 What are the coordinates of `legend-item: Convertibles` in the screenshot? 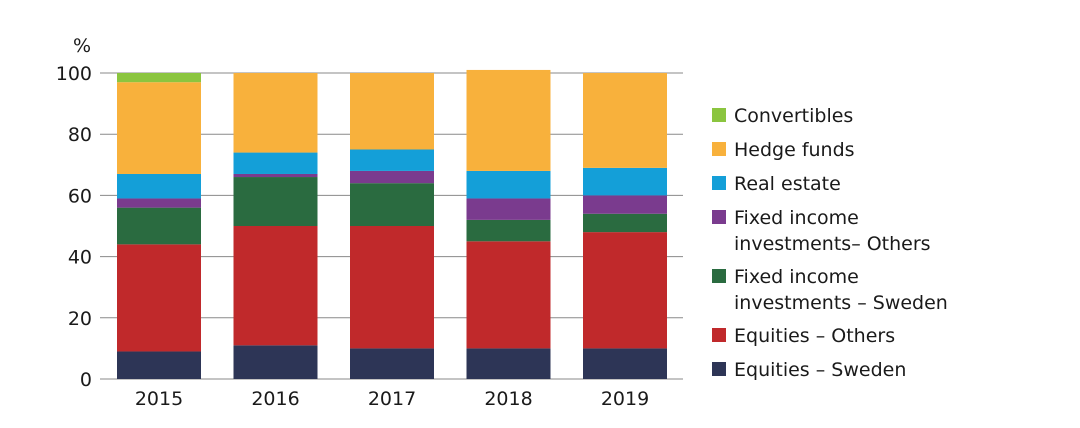 It's located at (782, 116).